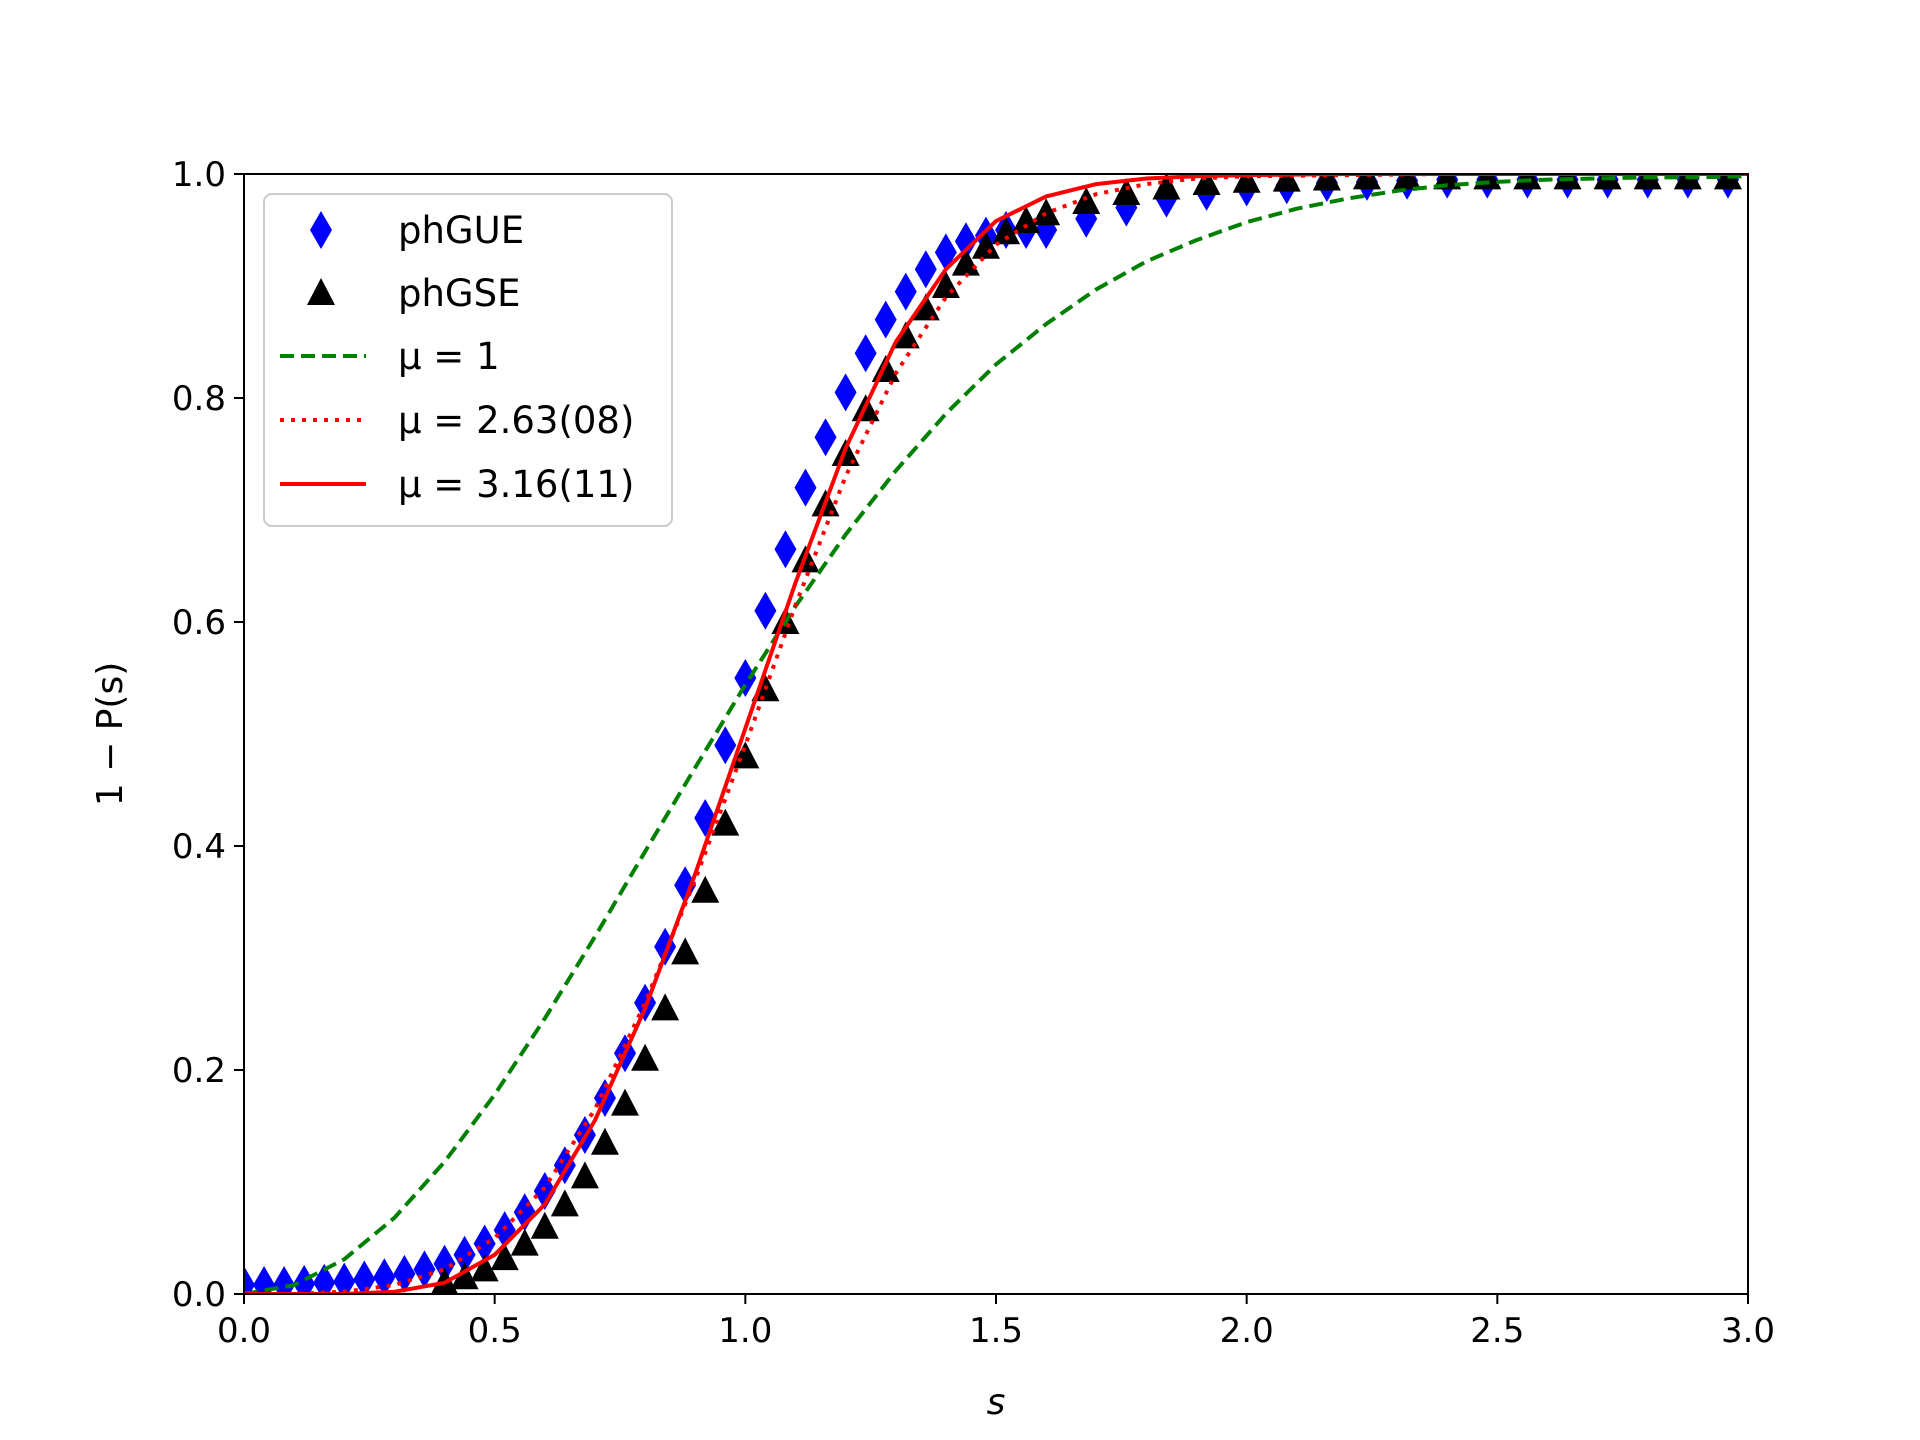 Image resolution: width=1920 pixels, height=1440 pixels. I want to click on x-tick-label: 1.0, so click(745, 1331).